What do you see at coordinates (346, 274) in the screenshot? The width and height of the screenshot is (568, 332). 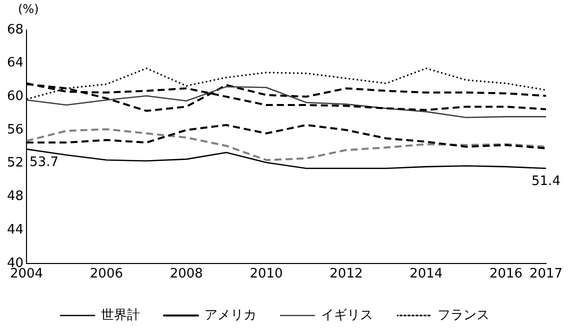 I see `x-tick-label: 2012` at bounding box center [346, 274].